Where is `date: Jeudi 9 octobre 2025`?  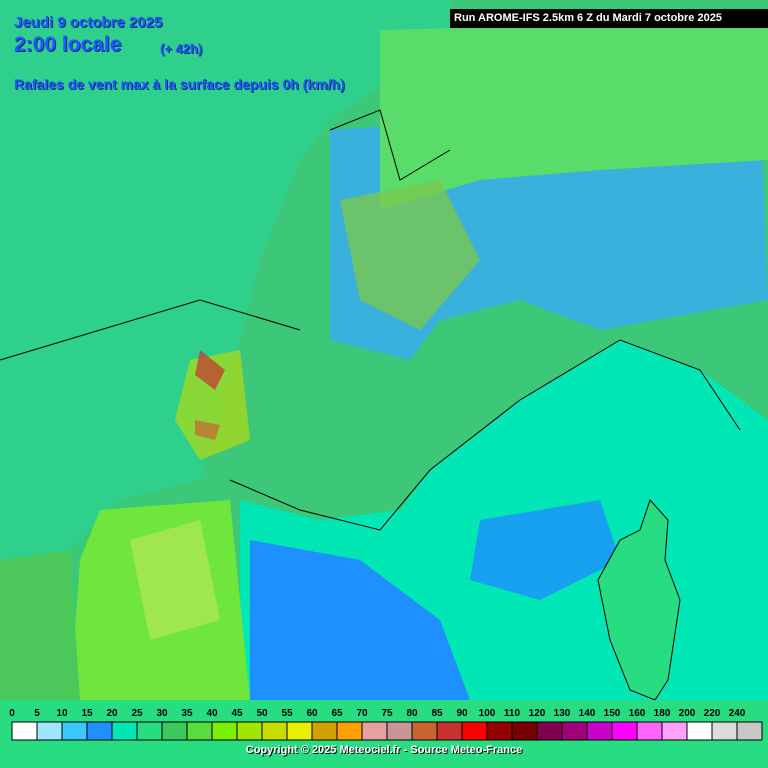
date: Jeudi 9 octobre 2025 is located at coordinates (88, 22).